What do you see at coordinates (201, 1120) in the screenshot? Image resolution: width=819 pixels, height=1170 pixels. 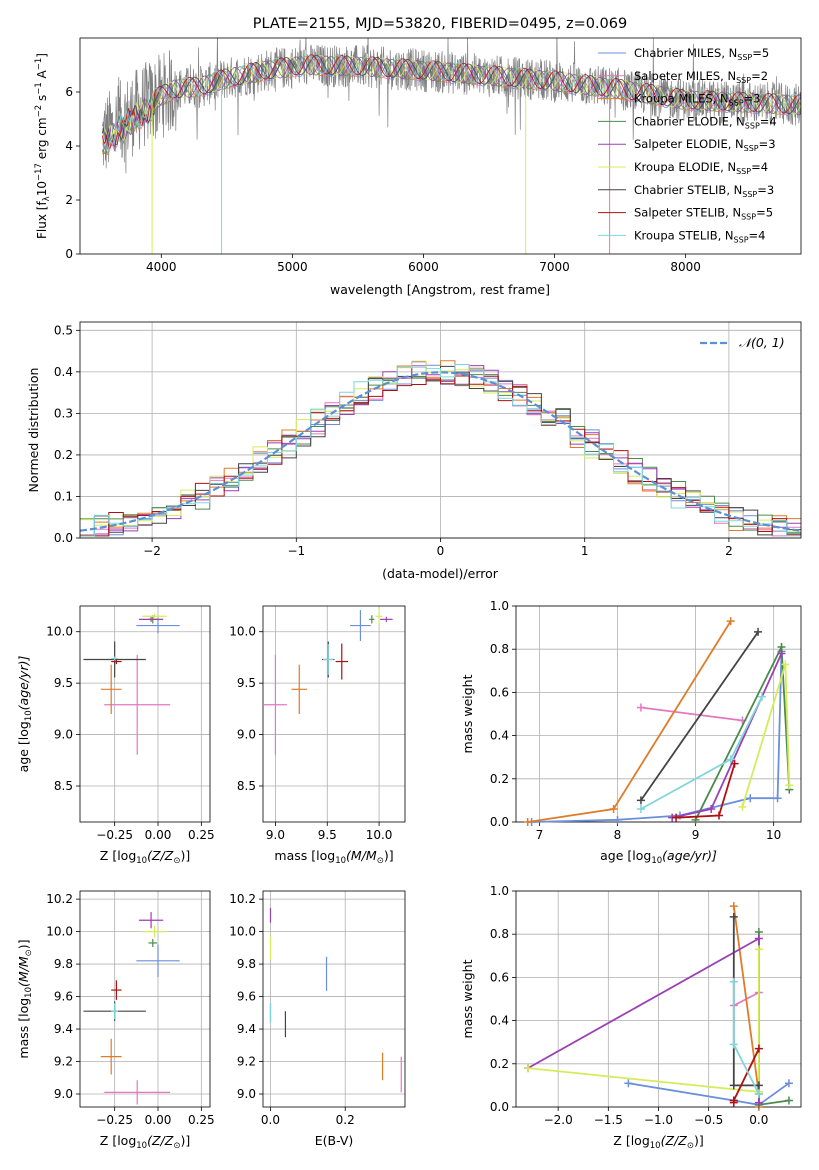 I see `x-tick-label: 0.25` at bounding box center [201, 1120].